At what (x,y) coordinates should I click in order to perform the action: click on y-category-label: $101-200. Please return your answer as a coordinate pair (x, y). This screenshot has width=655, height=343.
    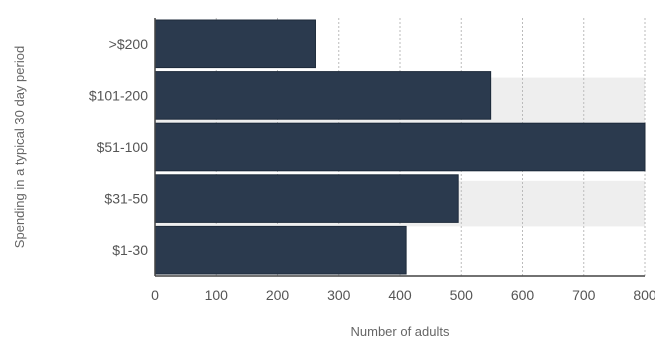
    Looking at the image, I should click on (118, 95).